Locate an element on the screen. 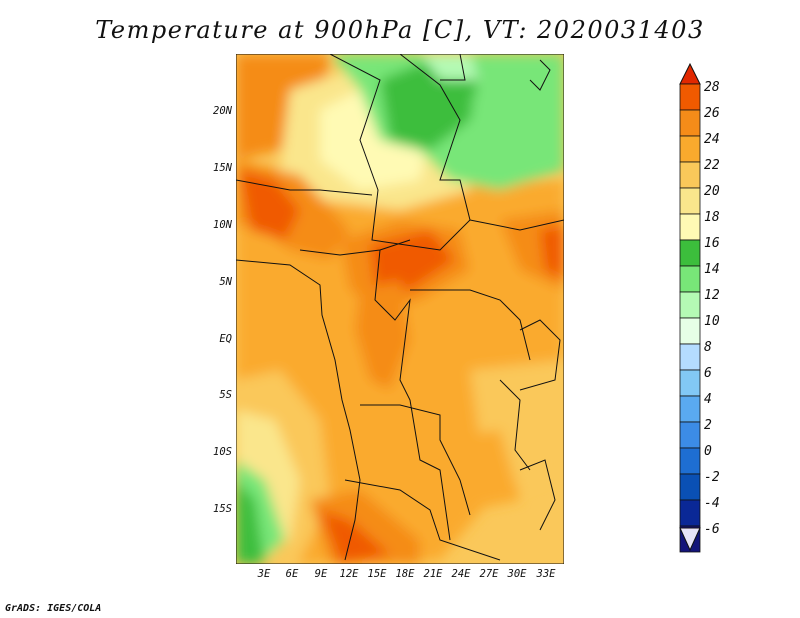  lon-label: 21E is located at coordinates (434, 574).